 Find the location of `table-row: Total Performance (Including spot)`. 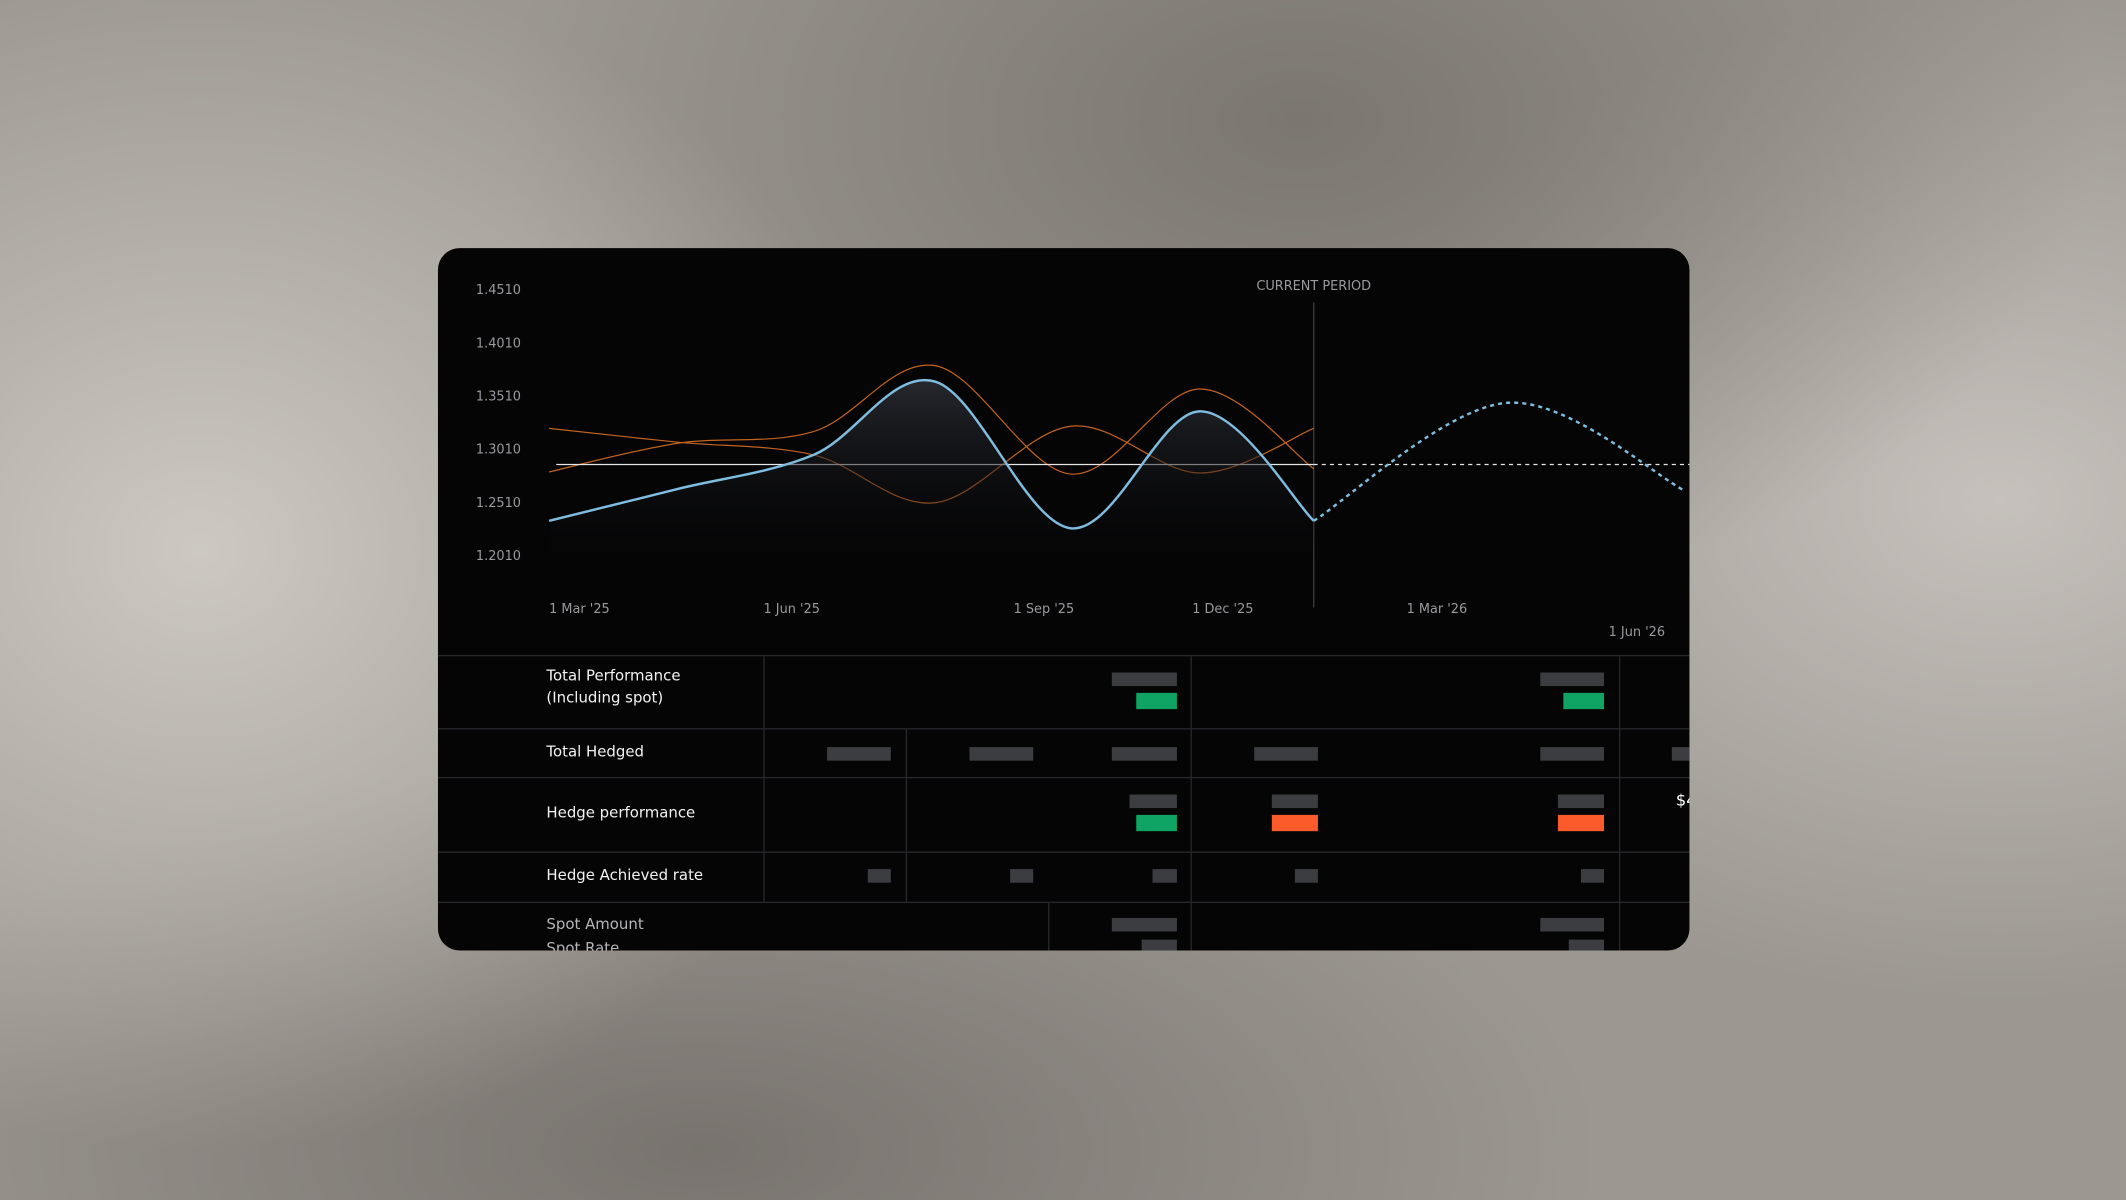

table-row: Total Performance (Including spot) is located at coordinates (1063, 692).